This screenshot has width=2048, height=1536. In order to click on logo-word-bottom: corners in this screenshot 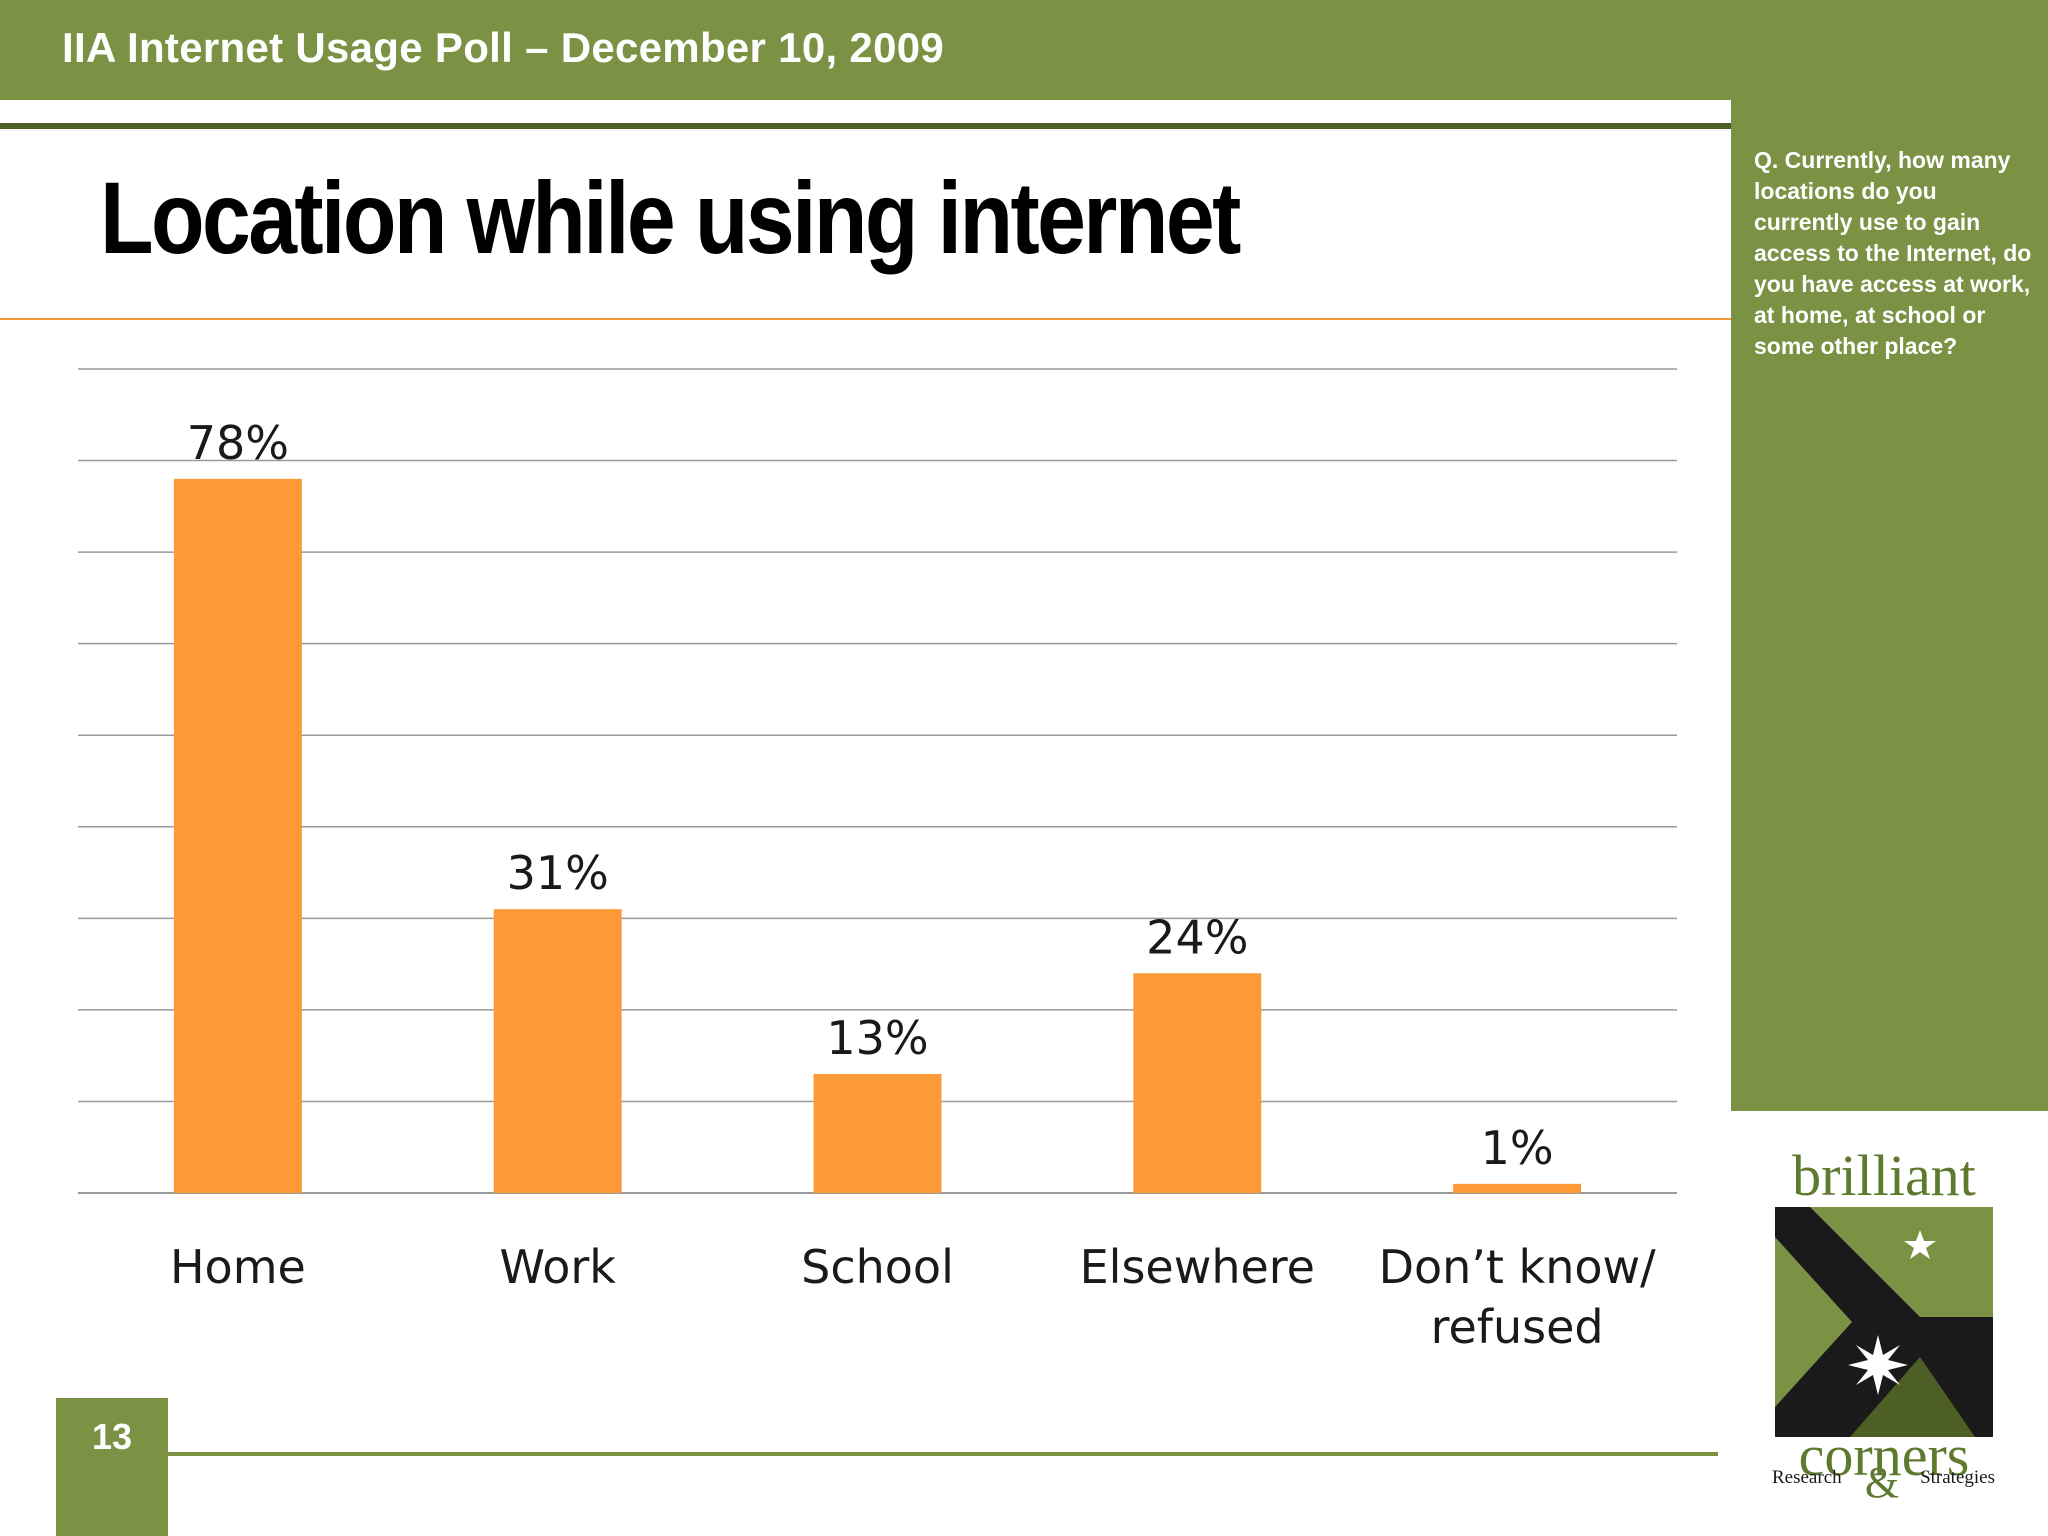, I will do `click(1884, 1455)`.